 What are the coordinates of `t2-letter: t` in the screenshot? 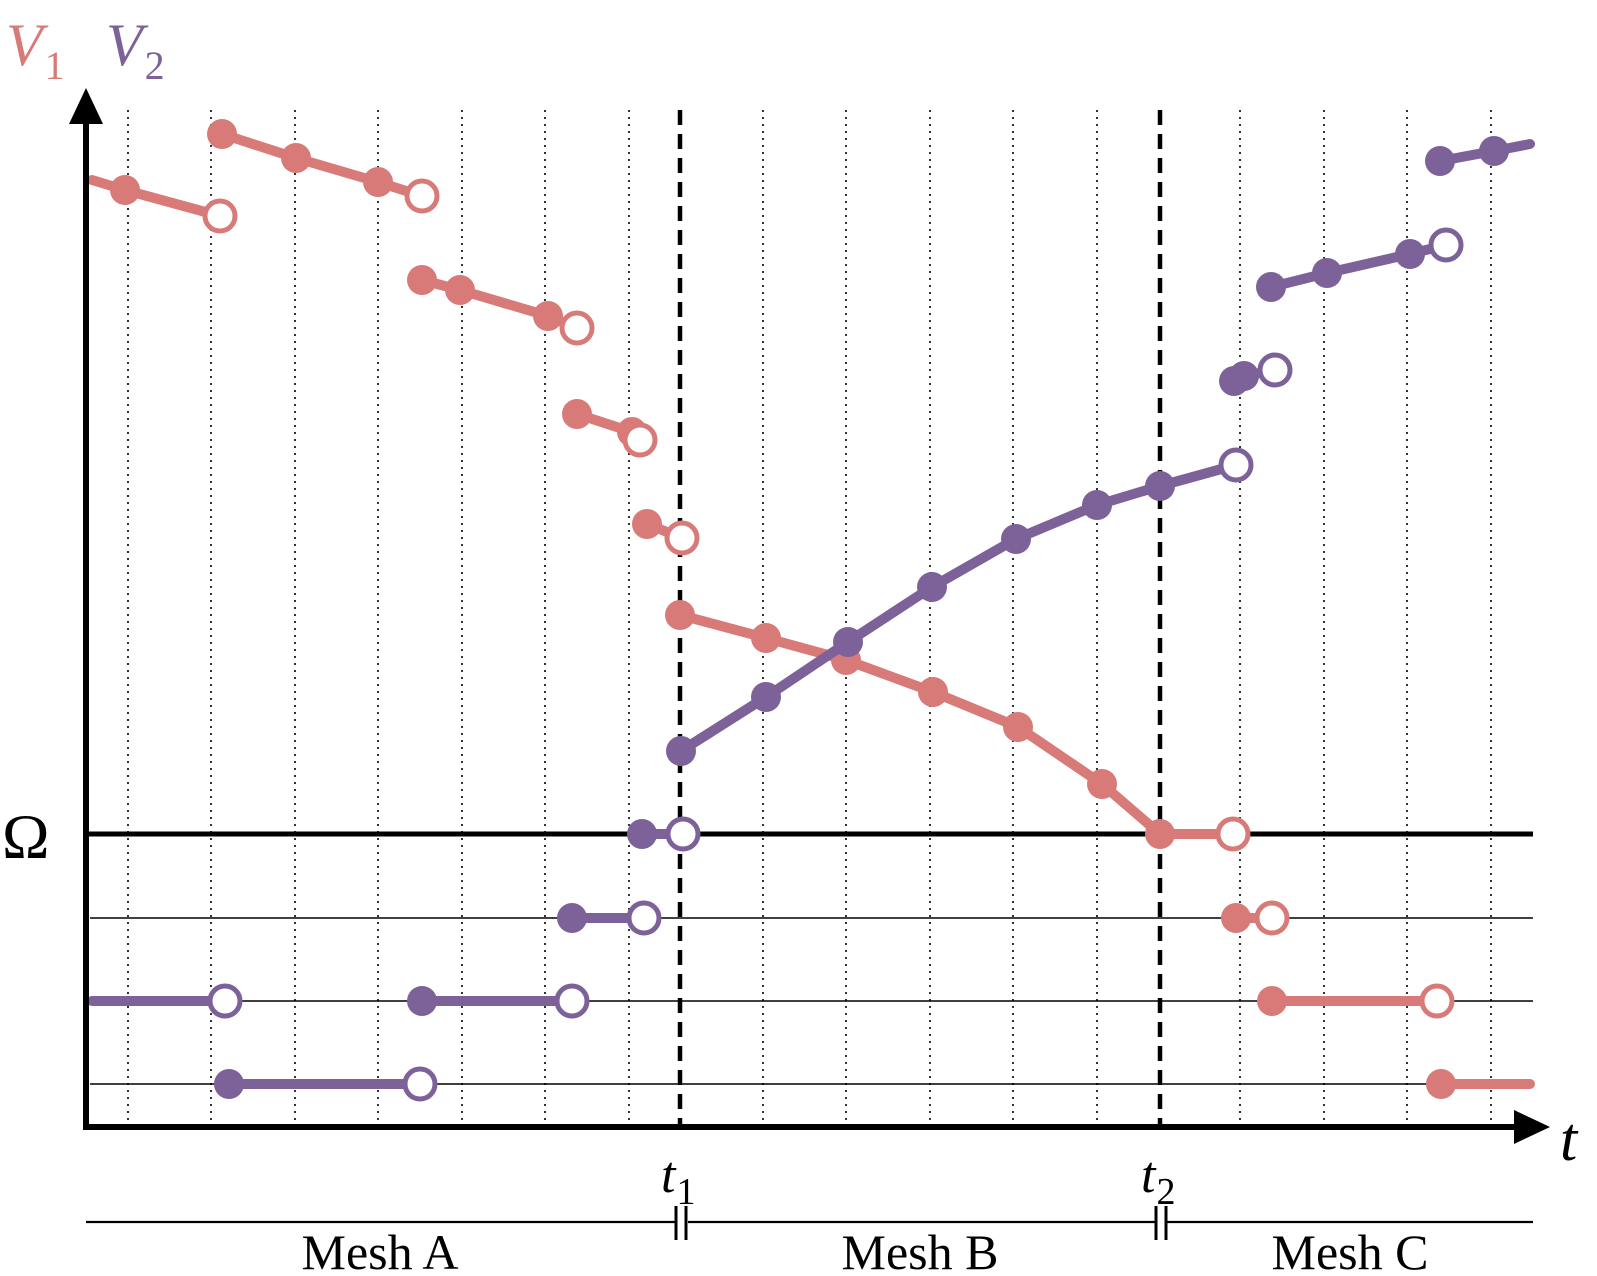 It's located at (1149, 1175).